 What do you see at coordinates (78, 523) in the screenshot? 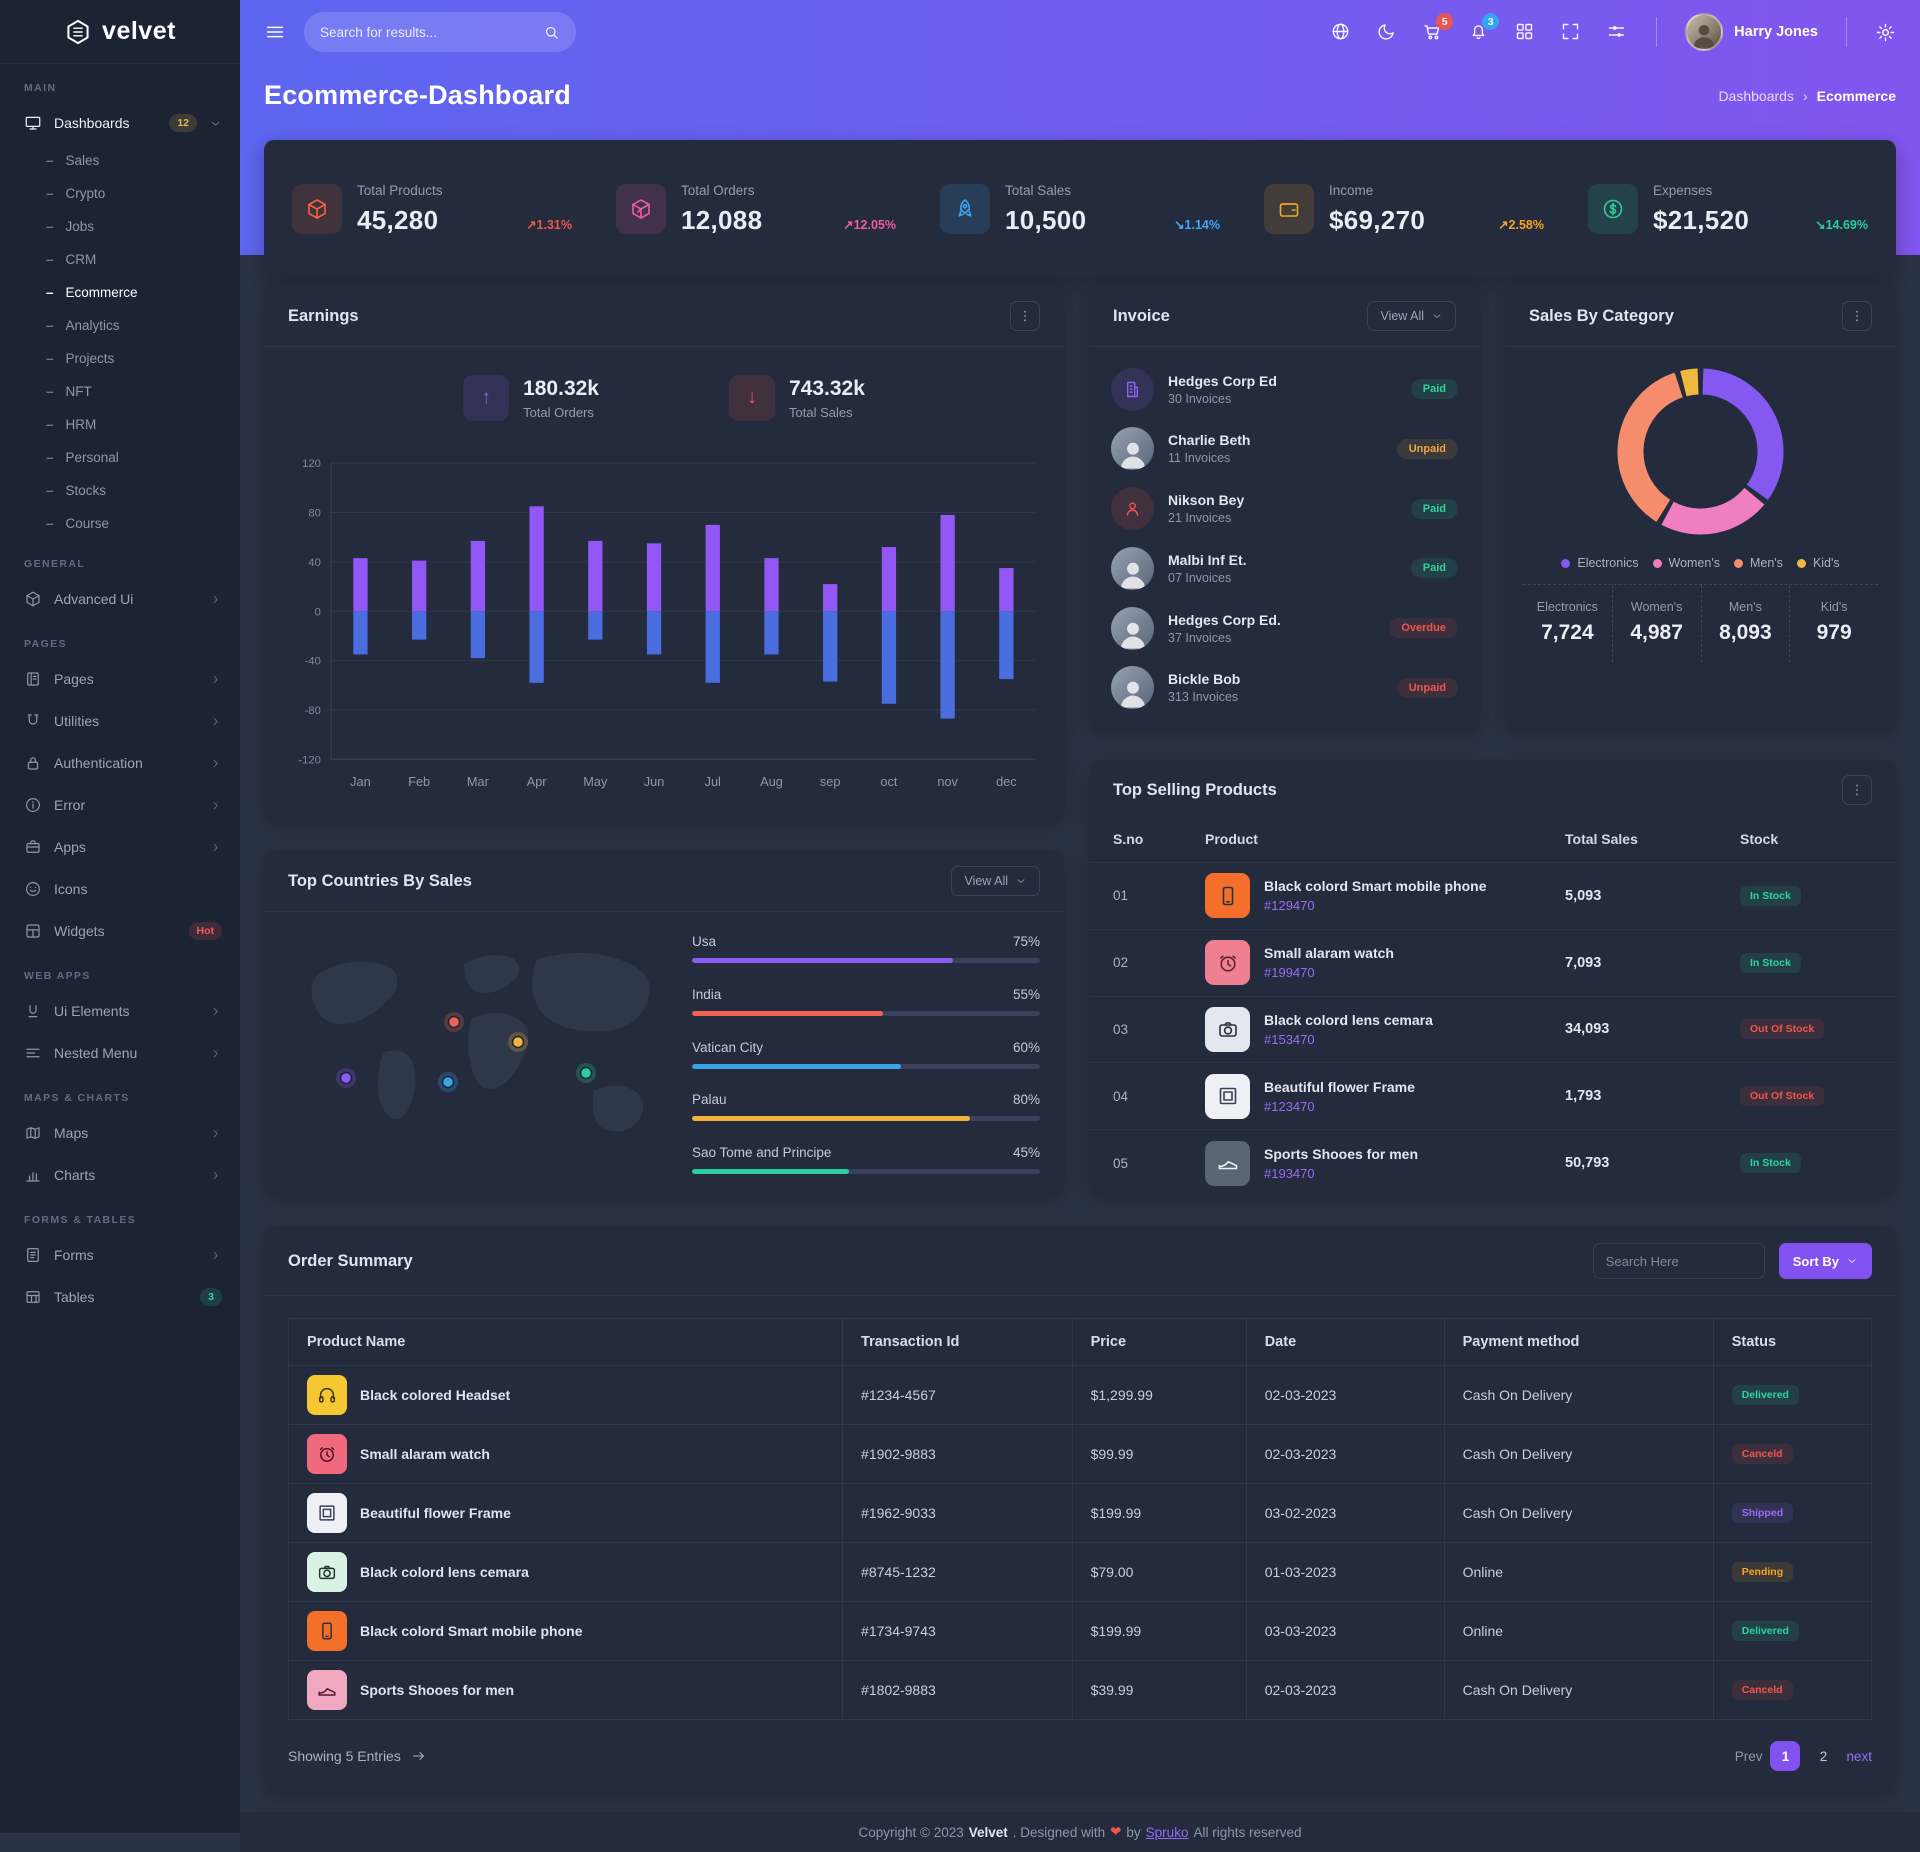
I see `sidebar-subitem-course: – Course` at bounding box center [78, 523].